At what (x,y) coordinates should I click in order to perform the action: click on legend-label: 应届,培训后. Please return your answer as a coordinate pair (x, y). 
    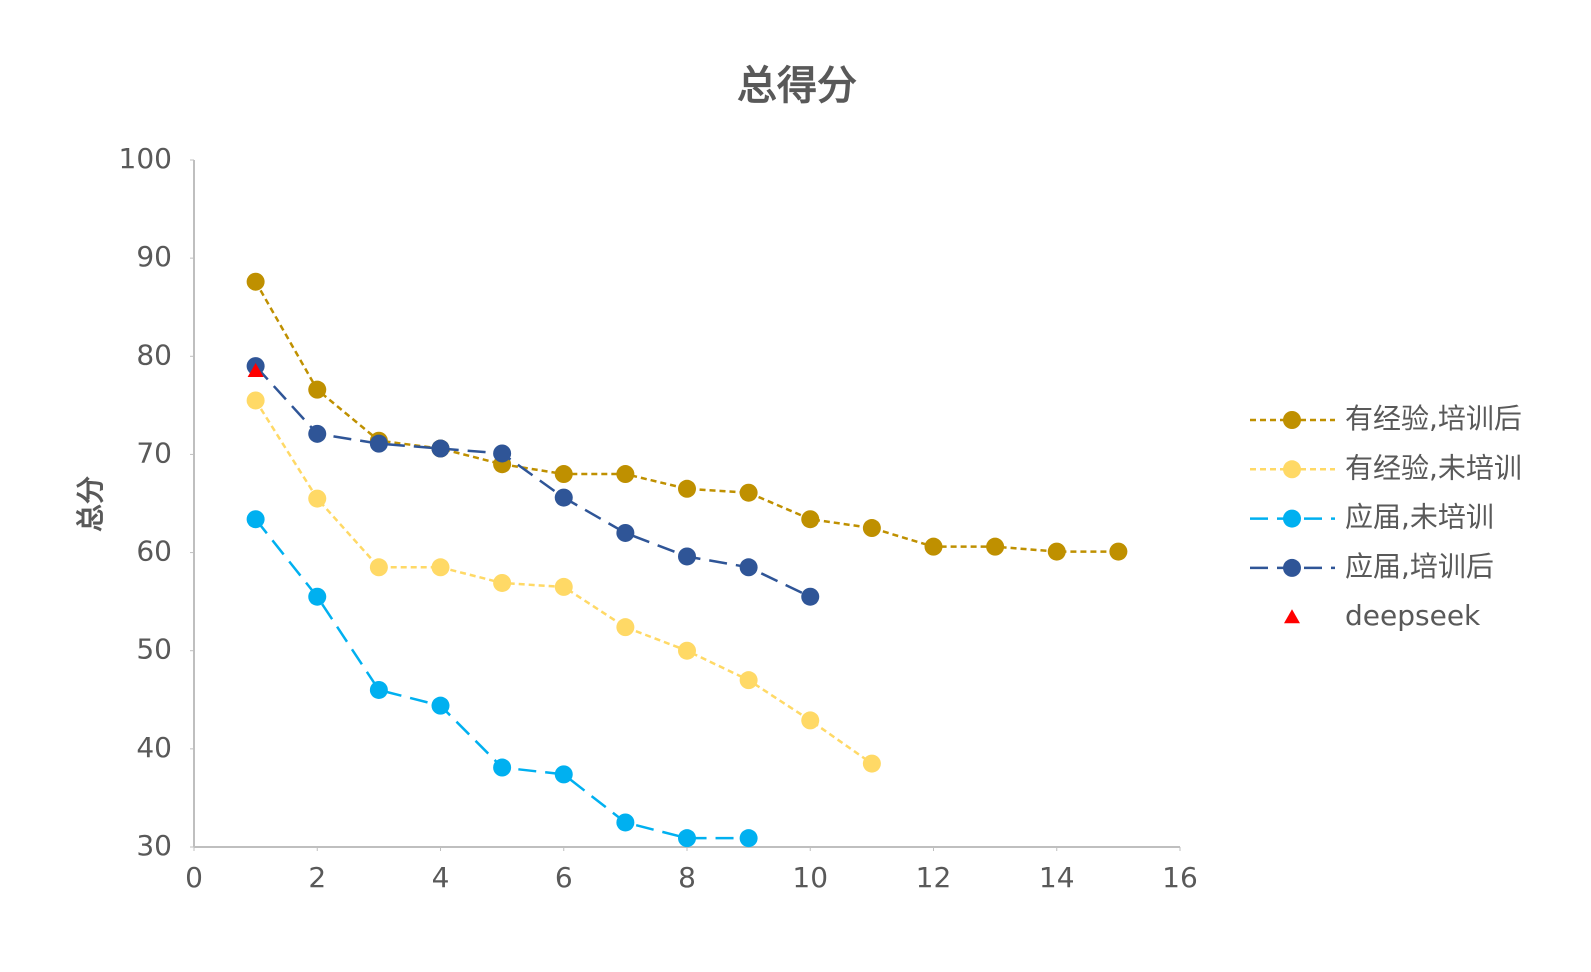
    Looking at the image, I should click on (1419, 566).